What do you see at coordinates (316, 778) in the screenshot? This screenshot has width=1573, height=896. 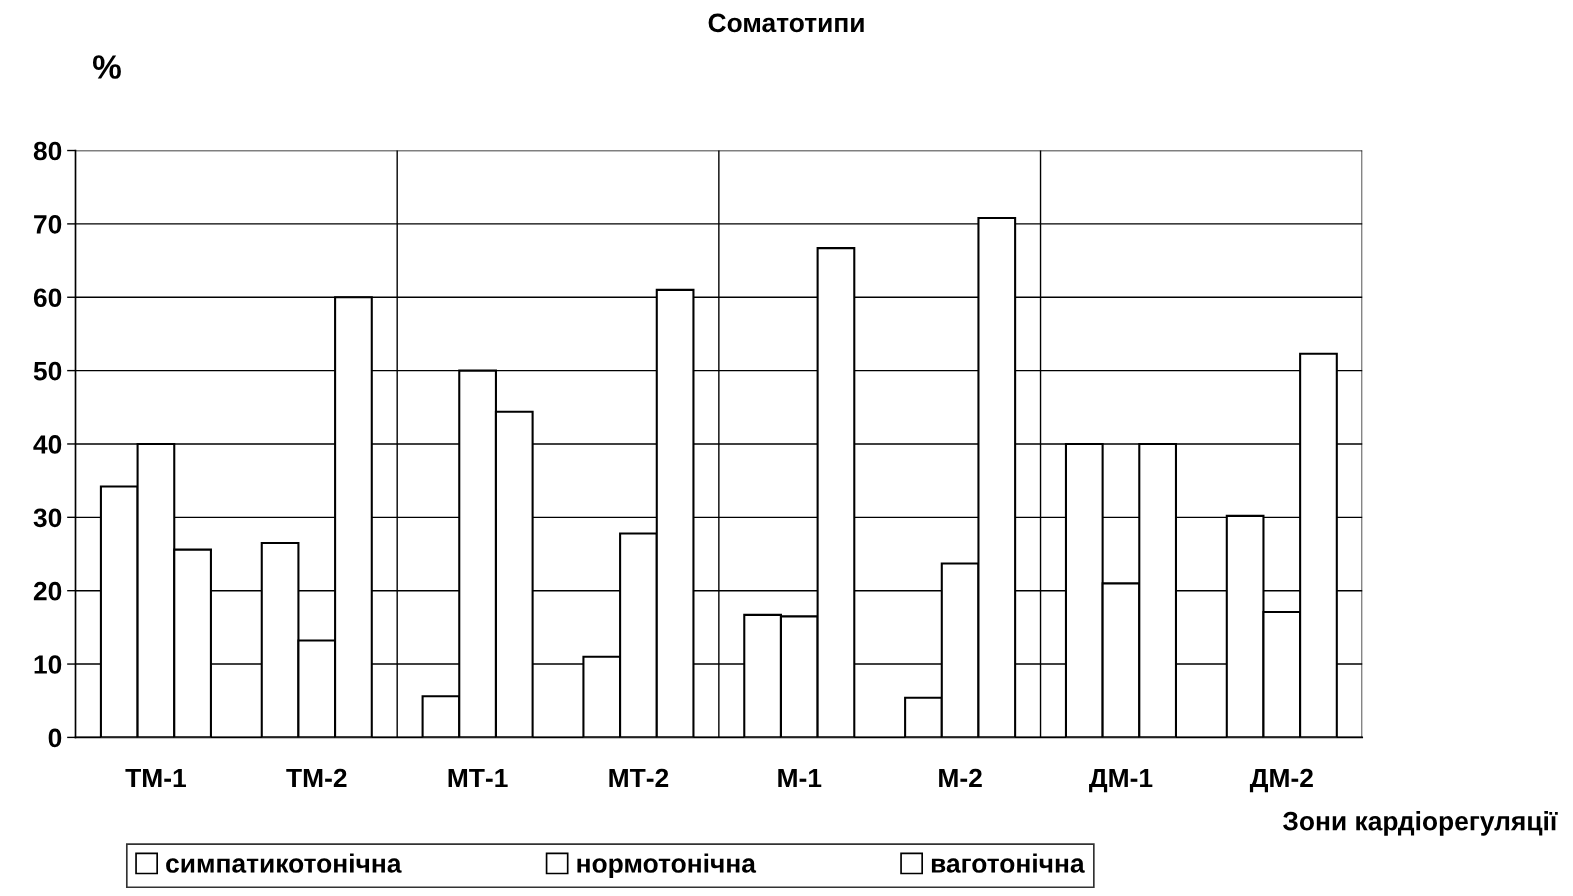 I see `x-tick-label: ТМ-2` at bounding box center [316, 778].